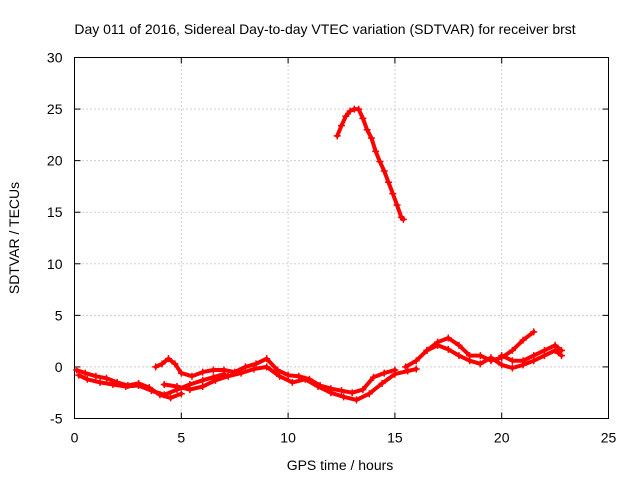 Image resolution: width=640 pixels, height=480 pixels. What do you see at coordinates (55, 109) in the screenshot?
I see `y-tick-label: 25` at bounding box center [55, 109].